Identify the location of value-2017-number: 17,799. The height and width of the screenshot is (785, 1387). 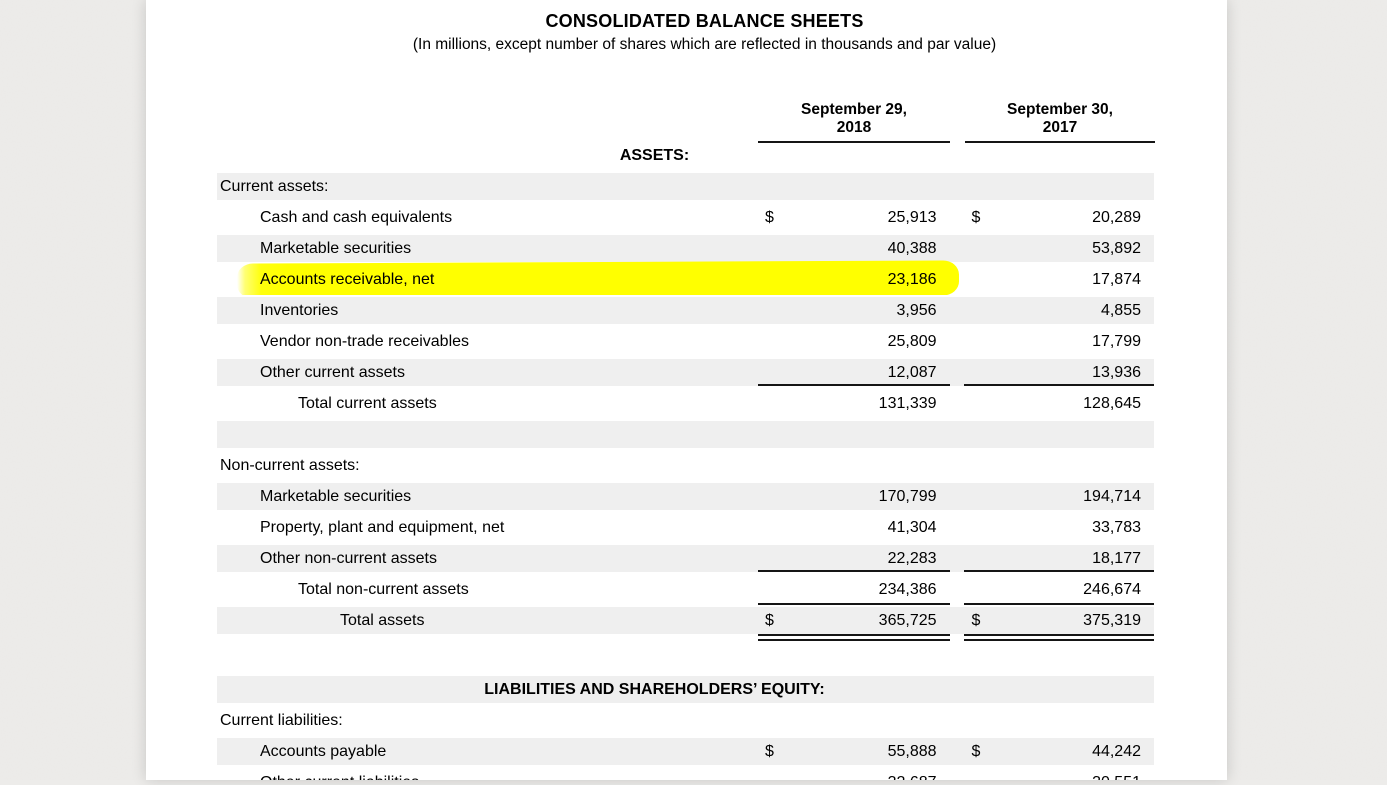
(1116, 341).